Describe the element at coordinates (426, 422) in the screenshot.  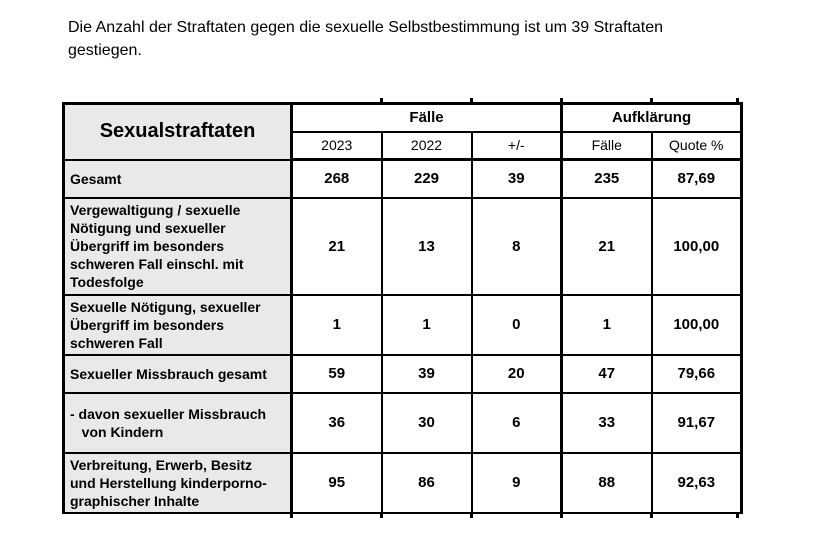
I see `cell-value: 30` at that location.